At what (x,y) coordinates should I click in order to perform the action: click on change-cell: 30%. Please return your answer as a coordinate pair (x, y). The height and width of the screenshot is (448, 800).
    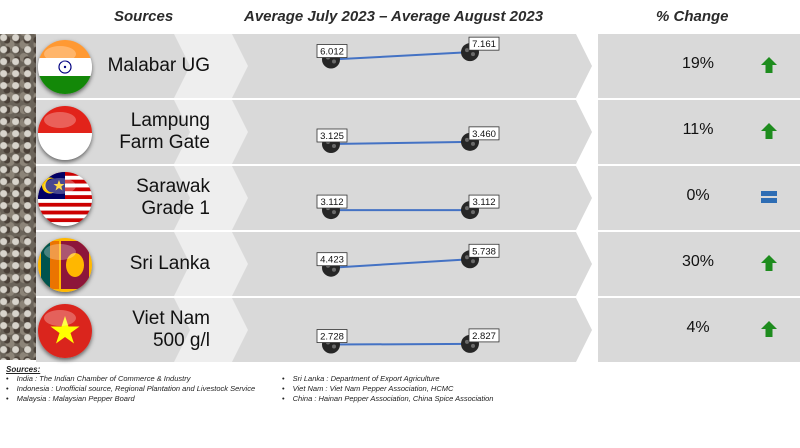
    Looking at the image, I should click on (699, 264).